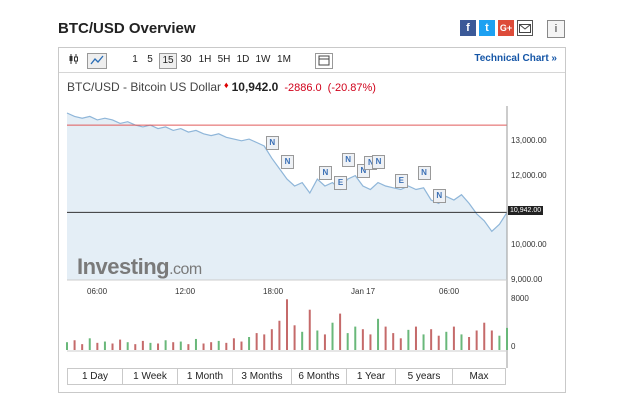 The width and height of the screenshot is (640, 414). Describe the element at coordinates (224, 59) in the screenshot. I see `interval-5h: 5H` at that location.